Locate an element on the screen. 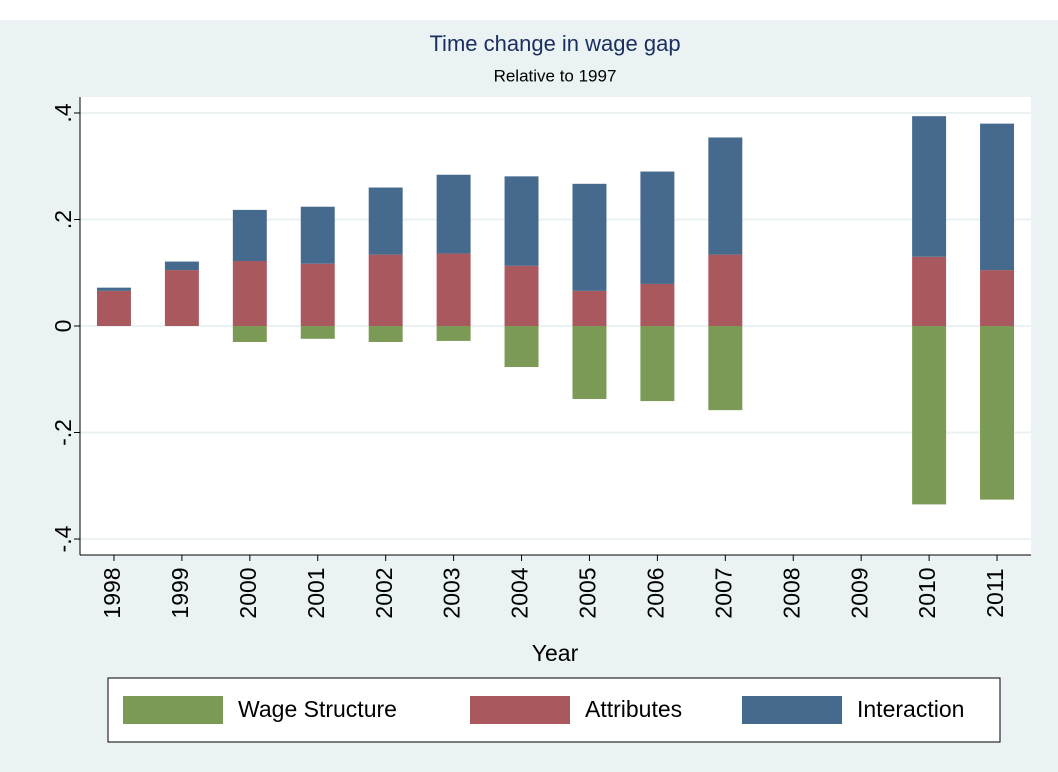  legend-label: Attributes is located at coordinates (633, 709).